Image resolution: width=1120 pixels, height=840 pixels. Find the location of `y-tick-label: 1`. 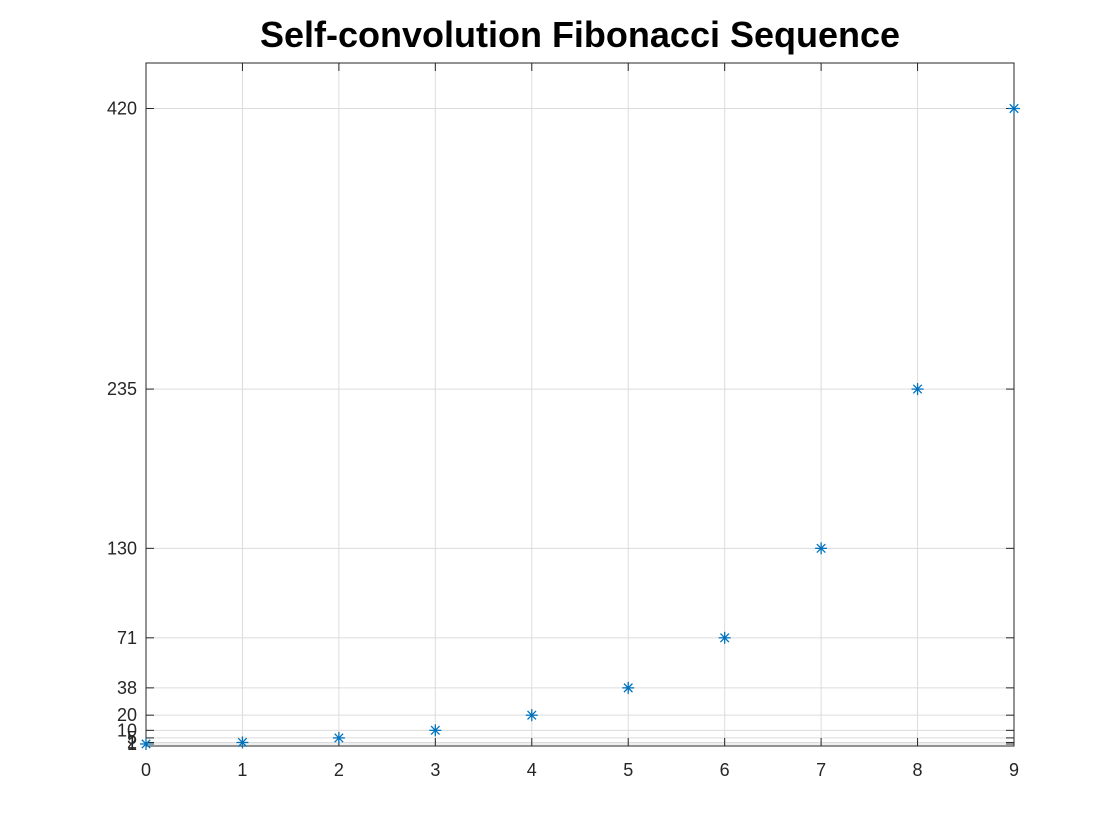

y-tick-label: 1 is located at coordinates (132, 744).